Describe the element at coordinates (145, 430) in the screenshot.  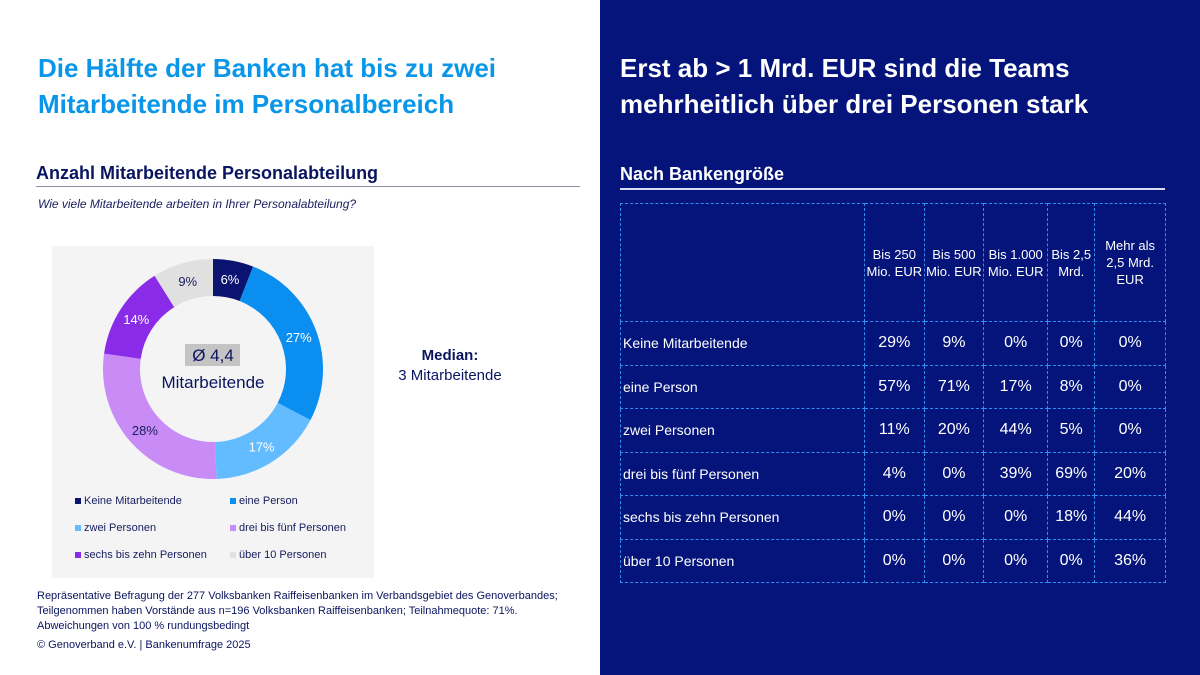
I see `donut-data-label: 28%` at that location.